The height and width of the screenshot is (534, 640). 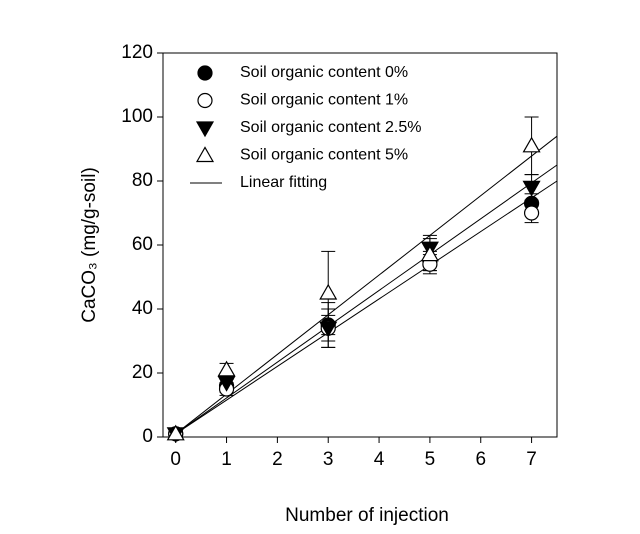 I want to click on y-tick-label: 20, so click(x=142, y=372).